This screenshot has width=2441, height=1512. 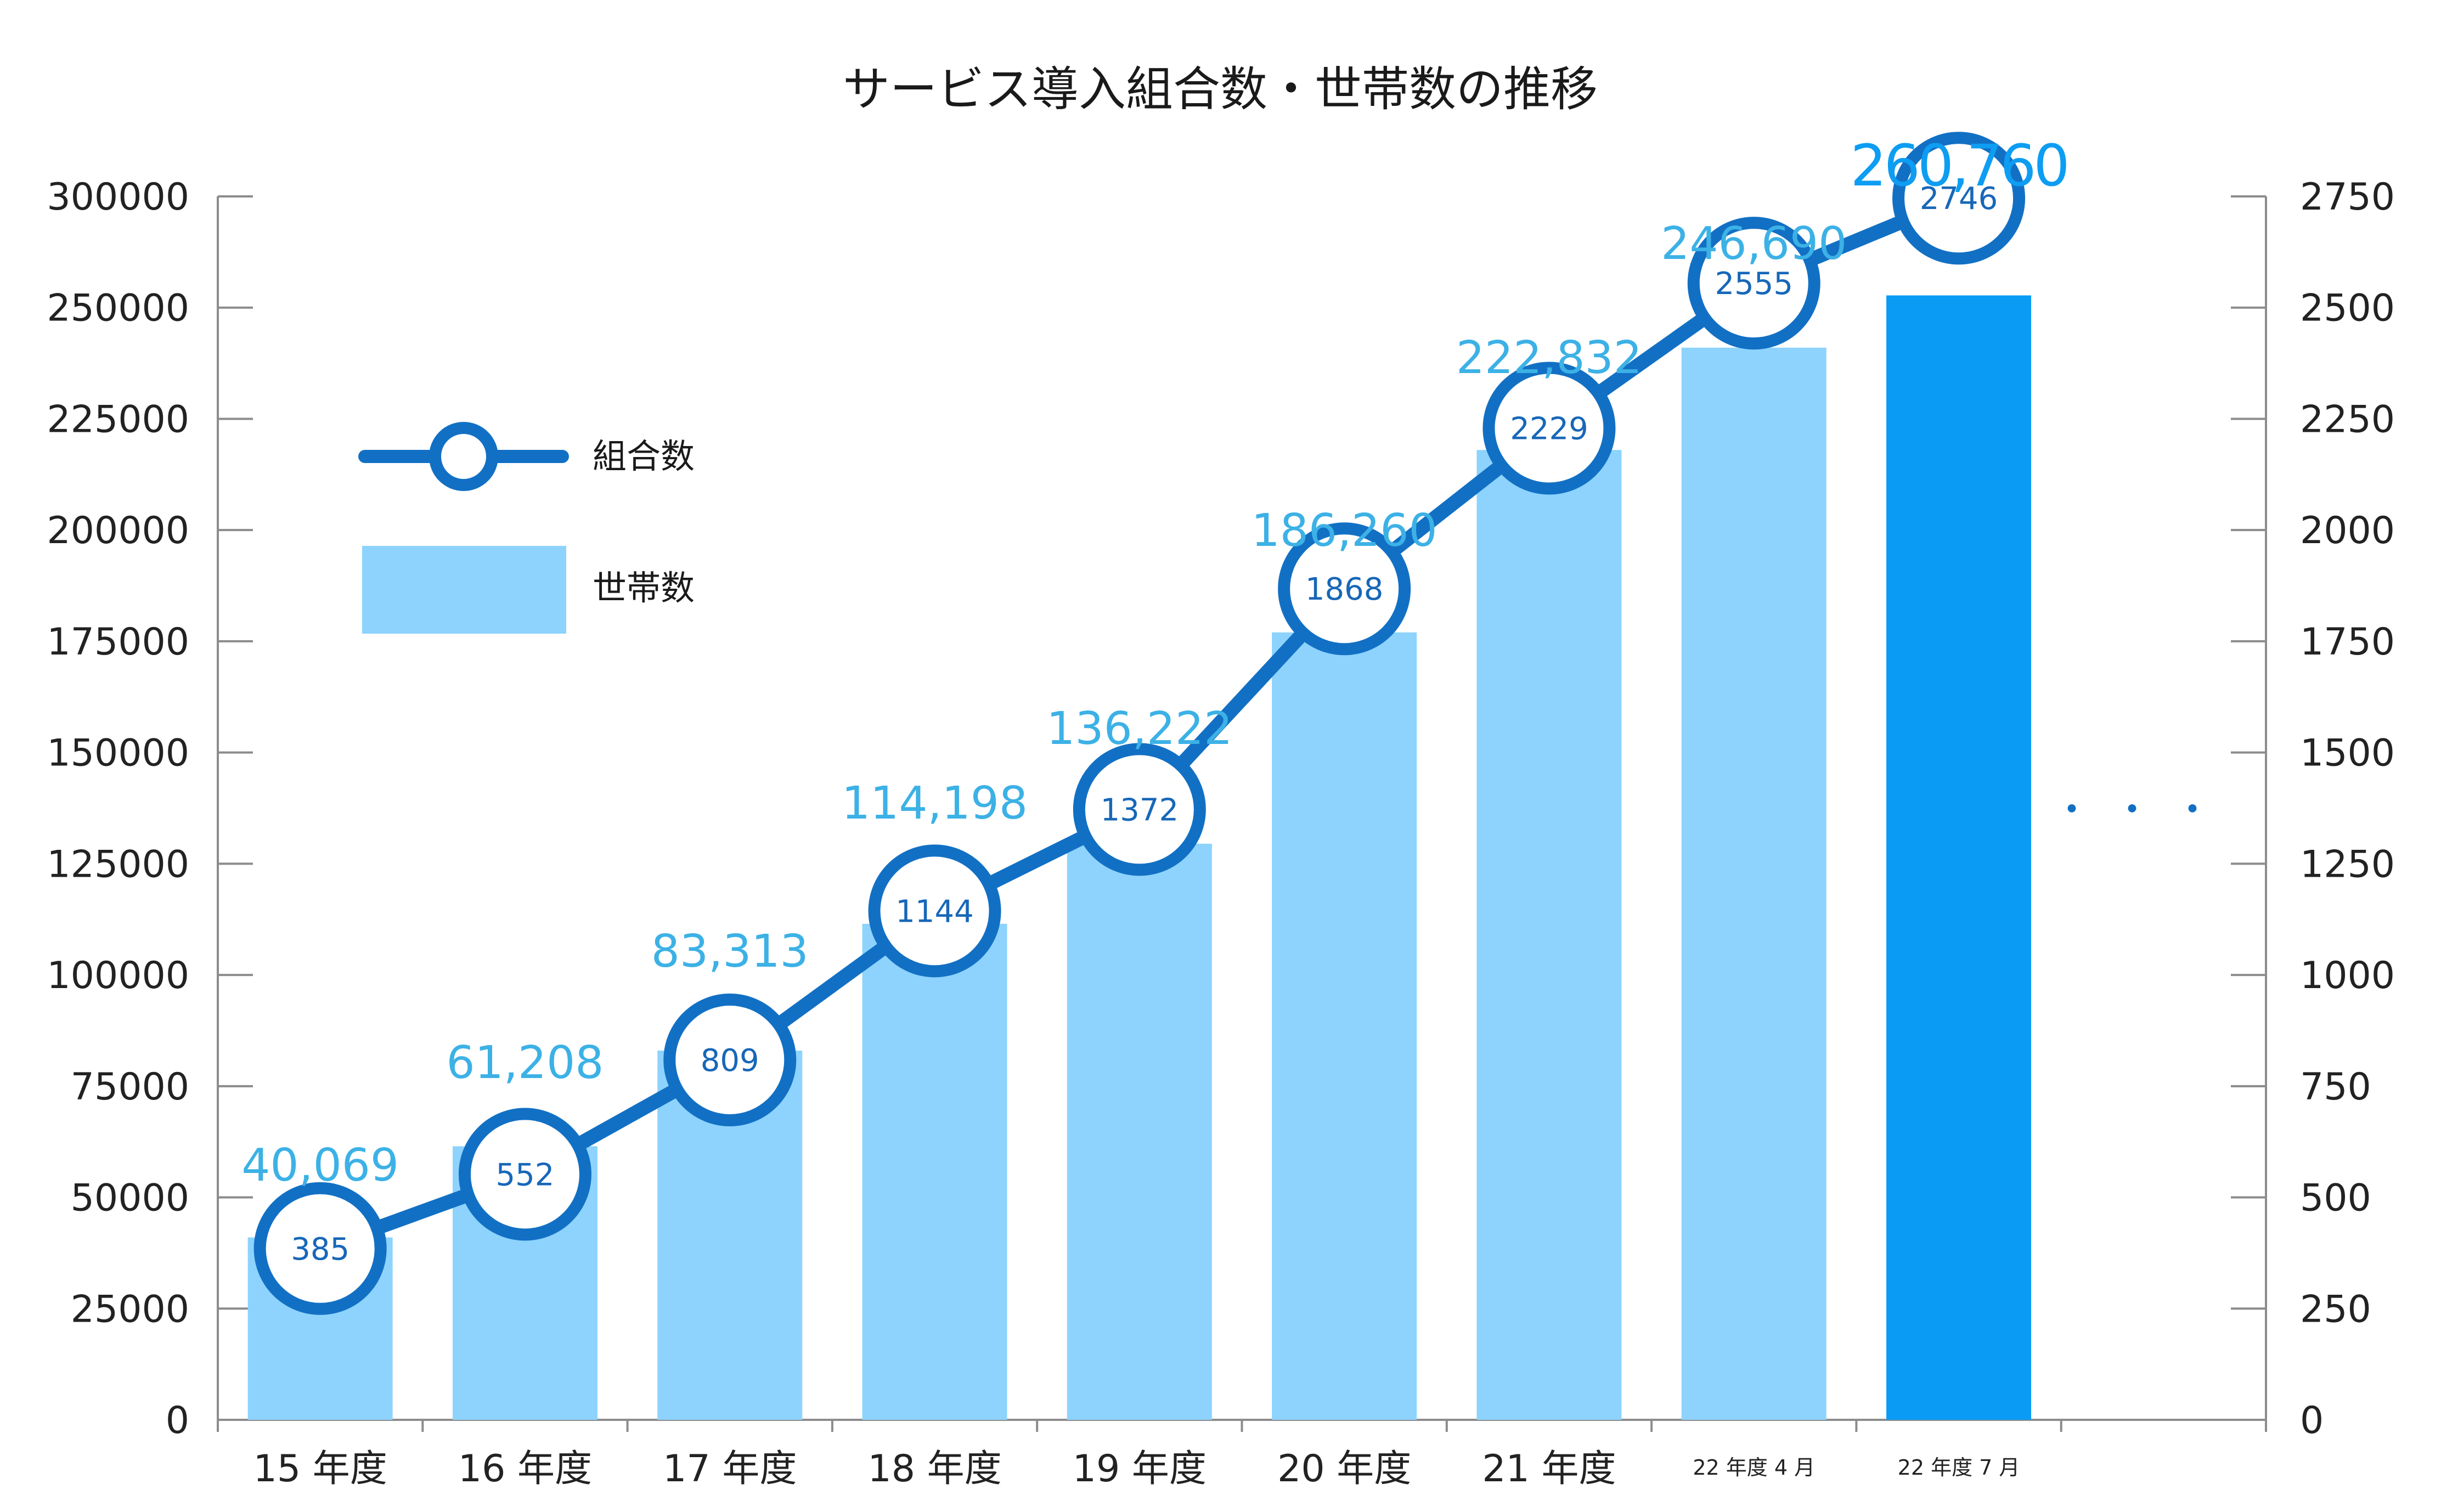 I want to click on x-tick-label: 21 年度, so click(x=1549, y=1469).